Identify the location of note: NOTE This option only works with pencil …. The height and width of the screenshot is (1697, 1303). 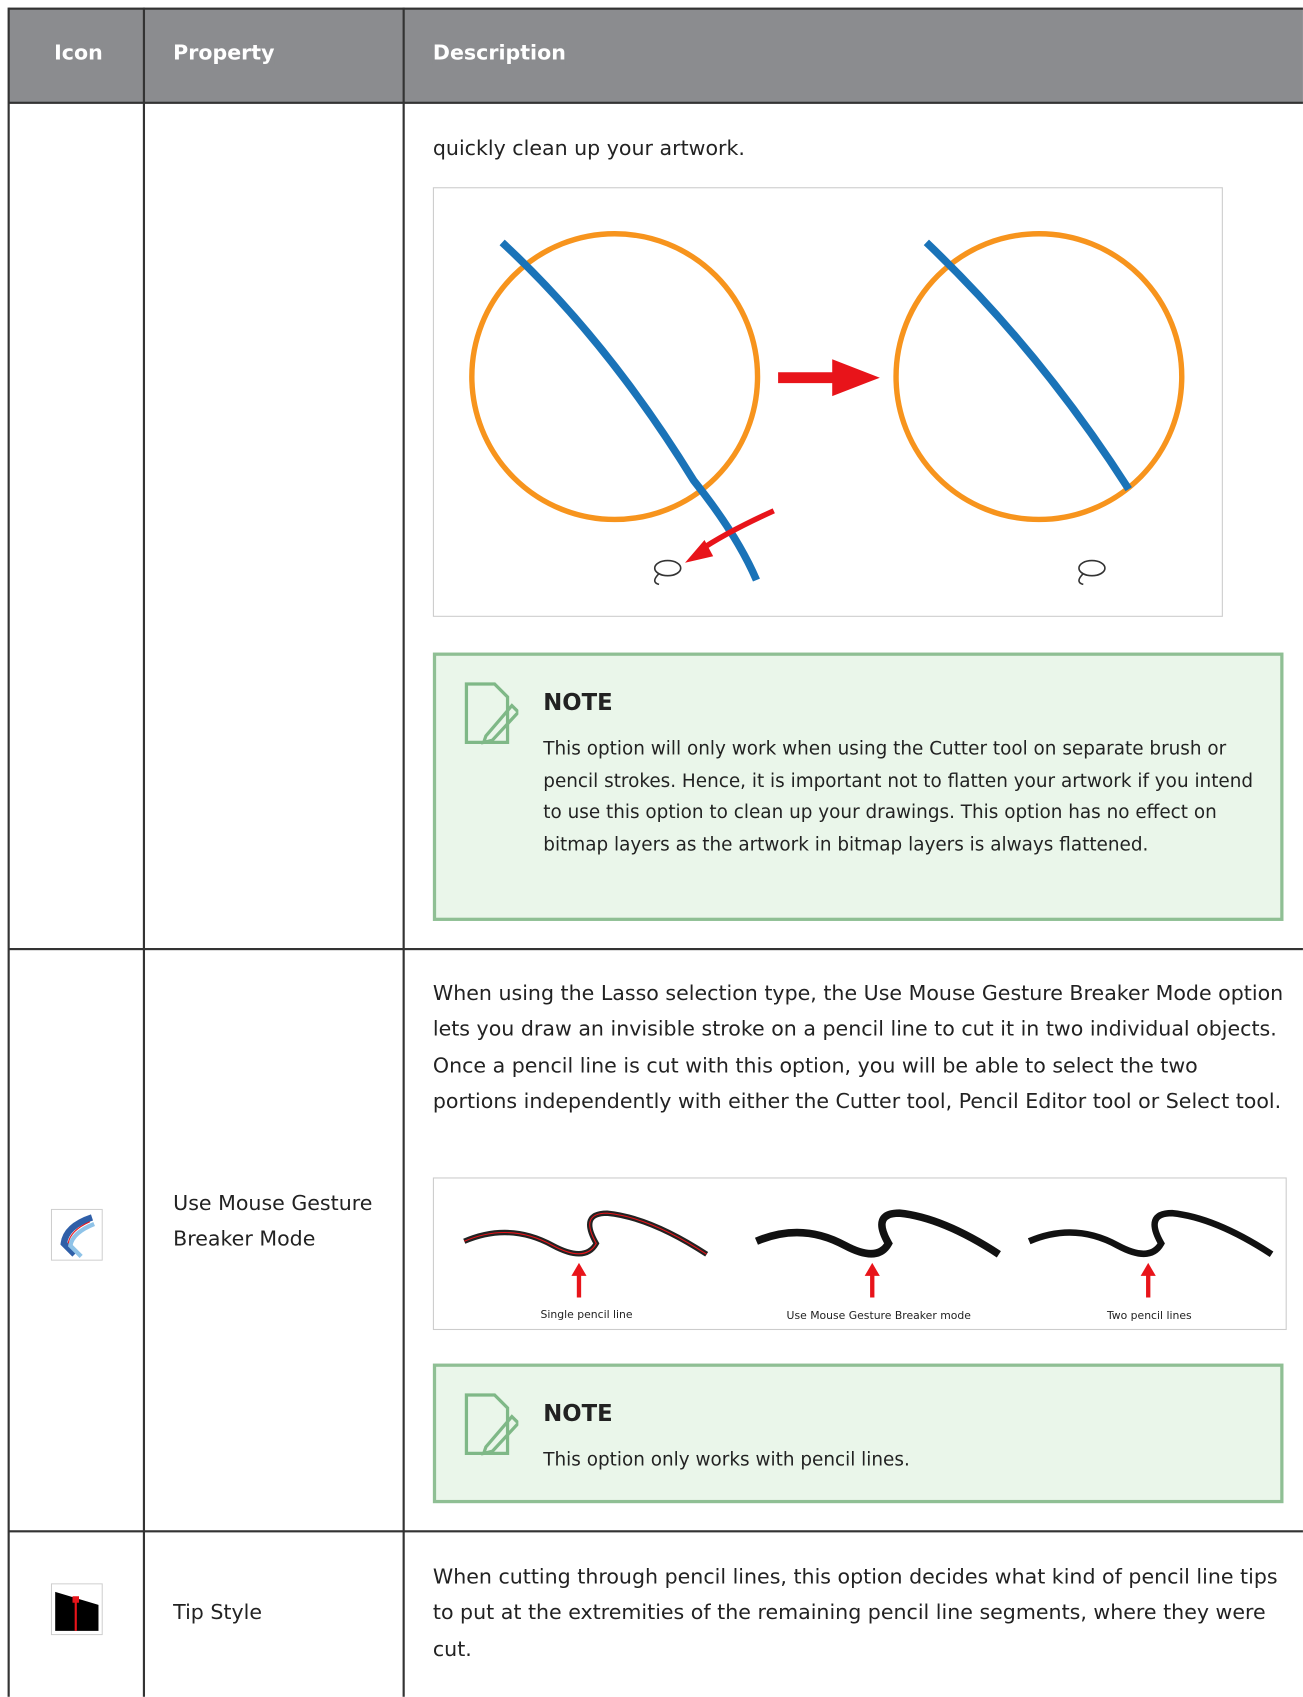
(858, 1433).